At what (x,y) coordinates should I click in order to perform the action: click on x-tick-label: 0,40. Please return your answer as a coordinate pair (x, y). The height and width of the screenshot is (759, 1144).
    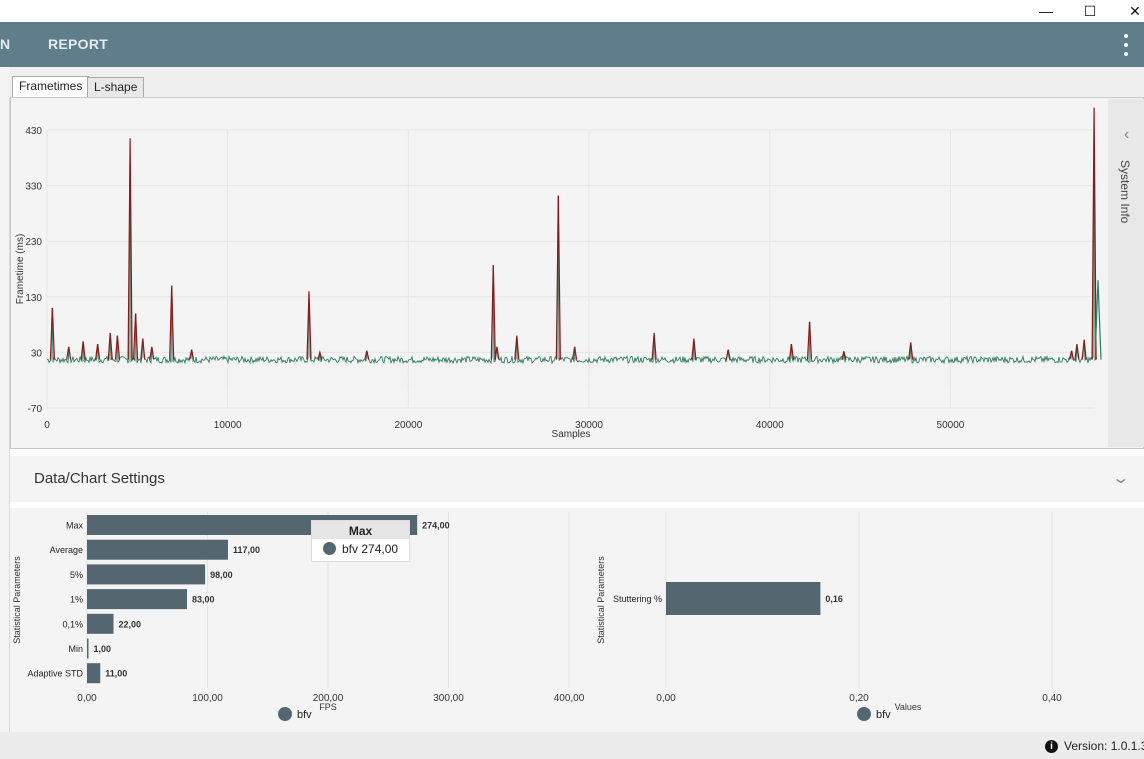
    Looking at the image, I should click on (1052, 698).